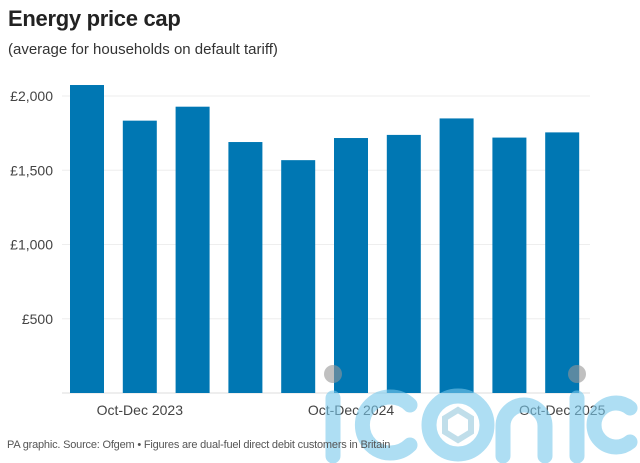  Describe the element at coordinates (245, 267) in the screenshot. I see `bar-apr-jun-2024` at that location.